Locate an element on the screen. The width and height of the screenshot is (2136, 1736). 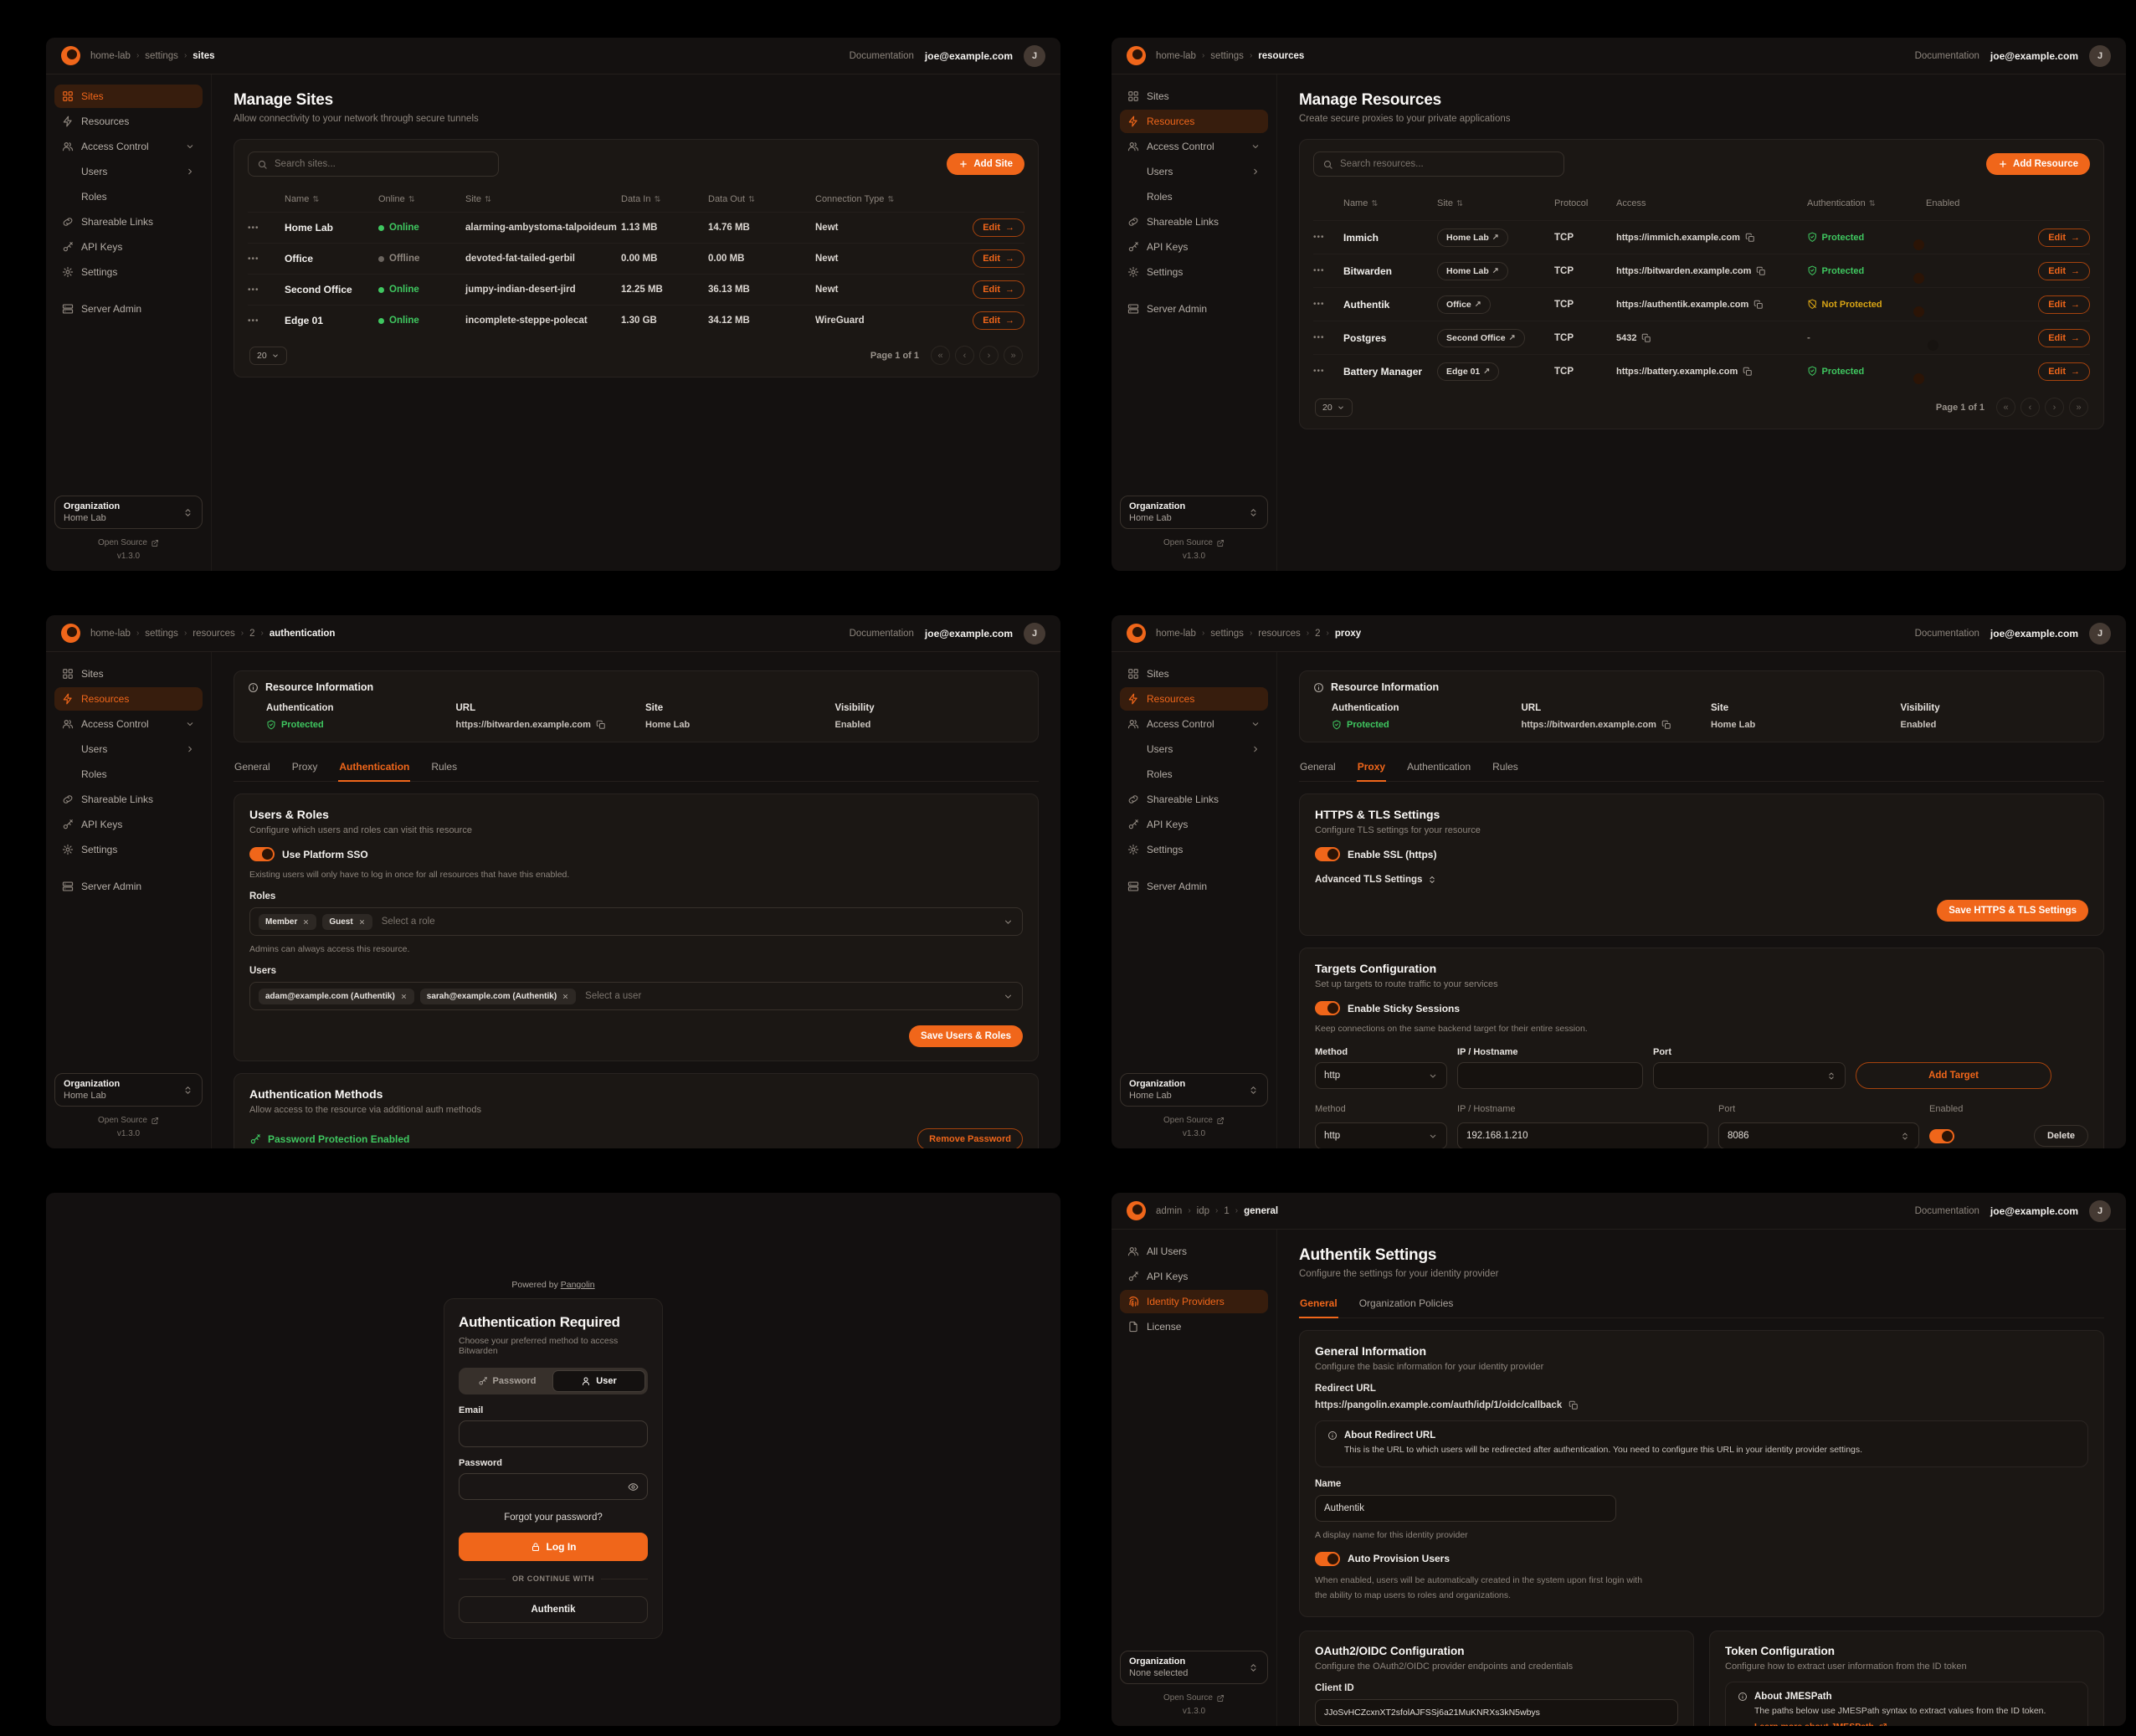
breadcrumb-item: home-lab is located at coordinates (110, 633).